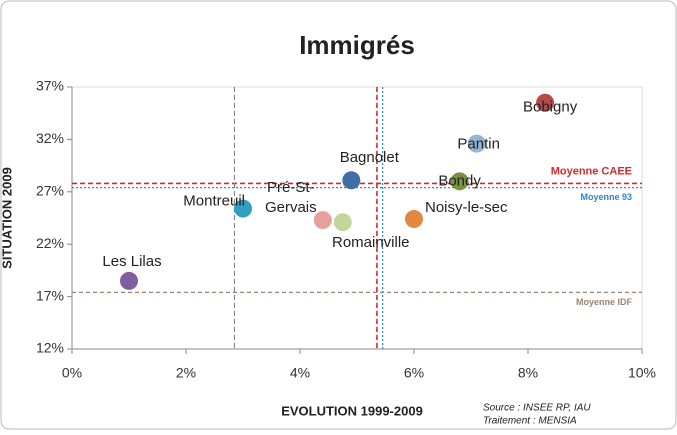  Describe the element at coordinates (50, 191) in the screenshot. I see `y-tick-label: 27%` at that location.